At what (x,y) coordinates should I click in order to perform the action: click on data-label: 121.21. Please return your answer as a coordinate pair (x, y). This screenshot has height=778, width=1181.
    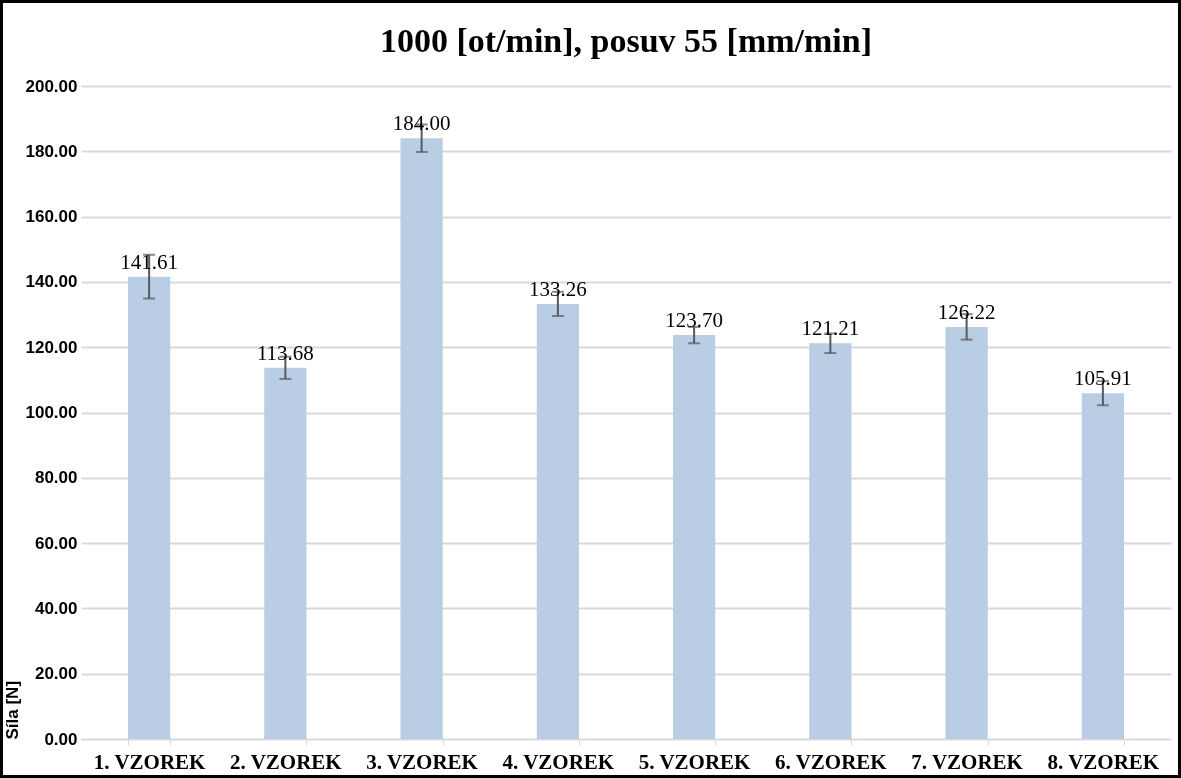
    Looking at the image, I should click on (830, 328).